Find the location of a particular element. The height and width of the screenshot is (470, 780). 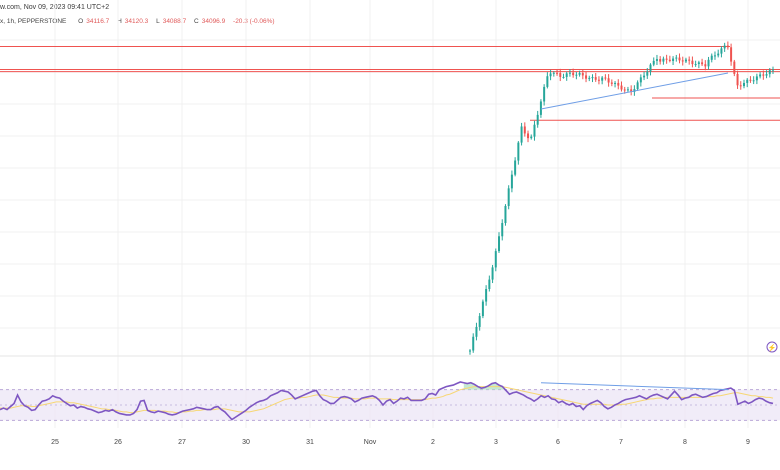

high-value: 34120.3 is located at coordinates (136, 21).